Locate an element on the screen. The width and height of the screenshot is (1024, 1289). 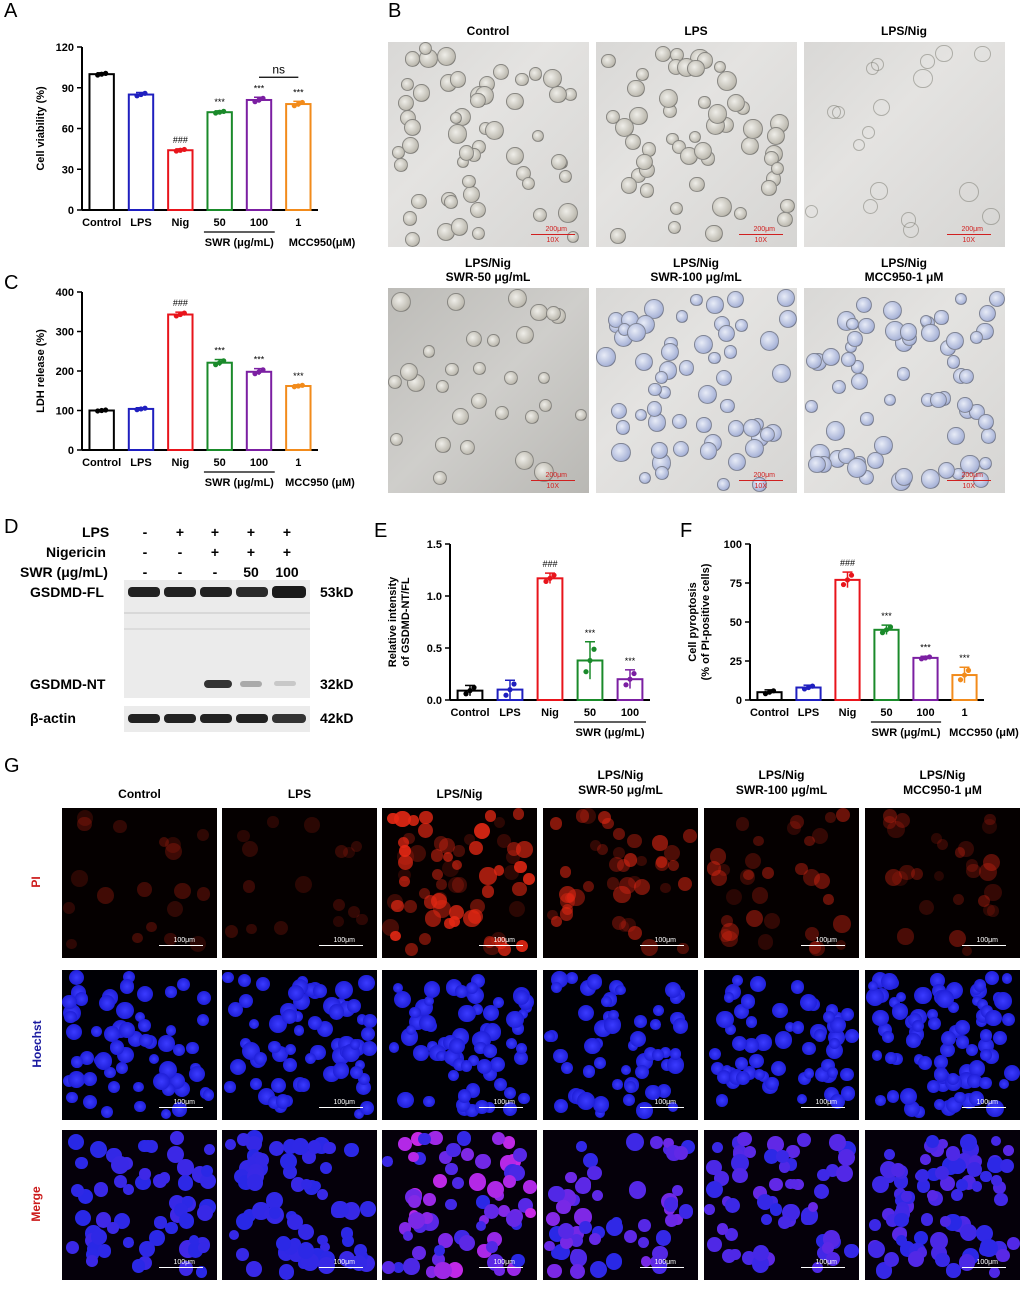
x-tick-label: LPS is located at coordinates (140, 223).